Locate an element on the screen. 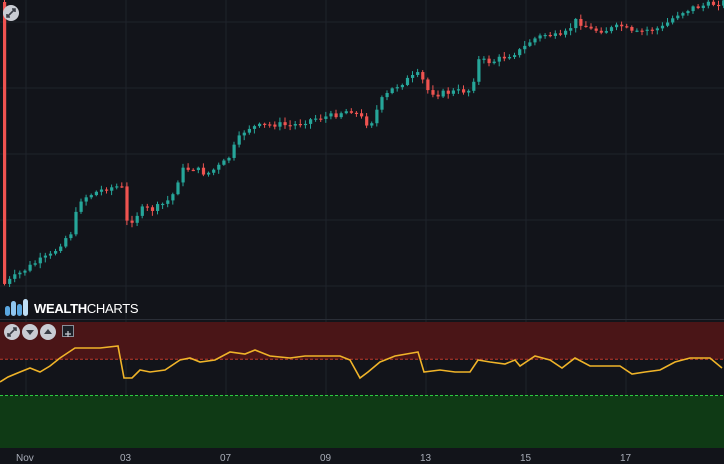 The image size is (724, 464). x-tick-label: Nov is located at coordinates (25, 458).